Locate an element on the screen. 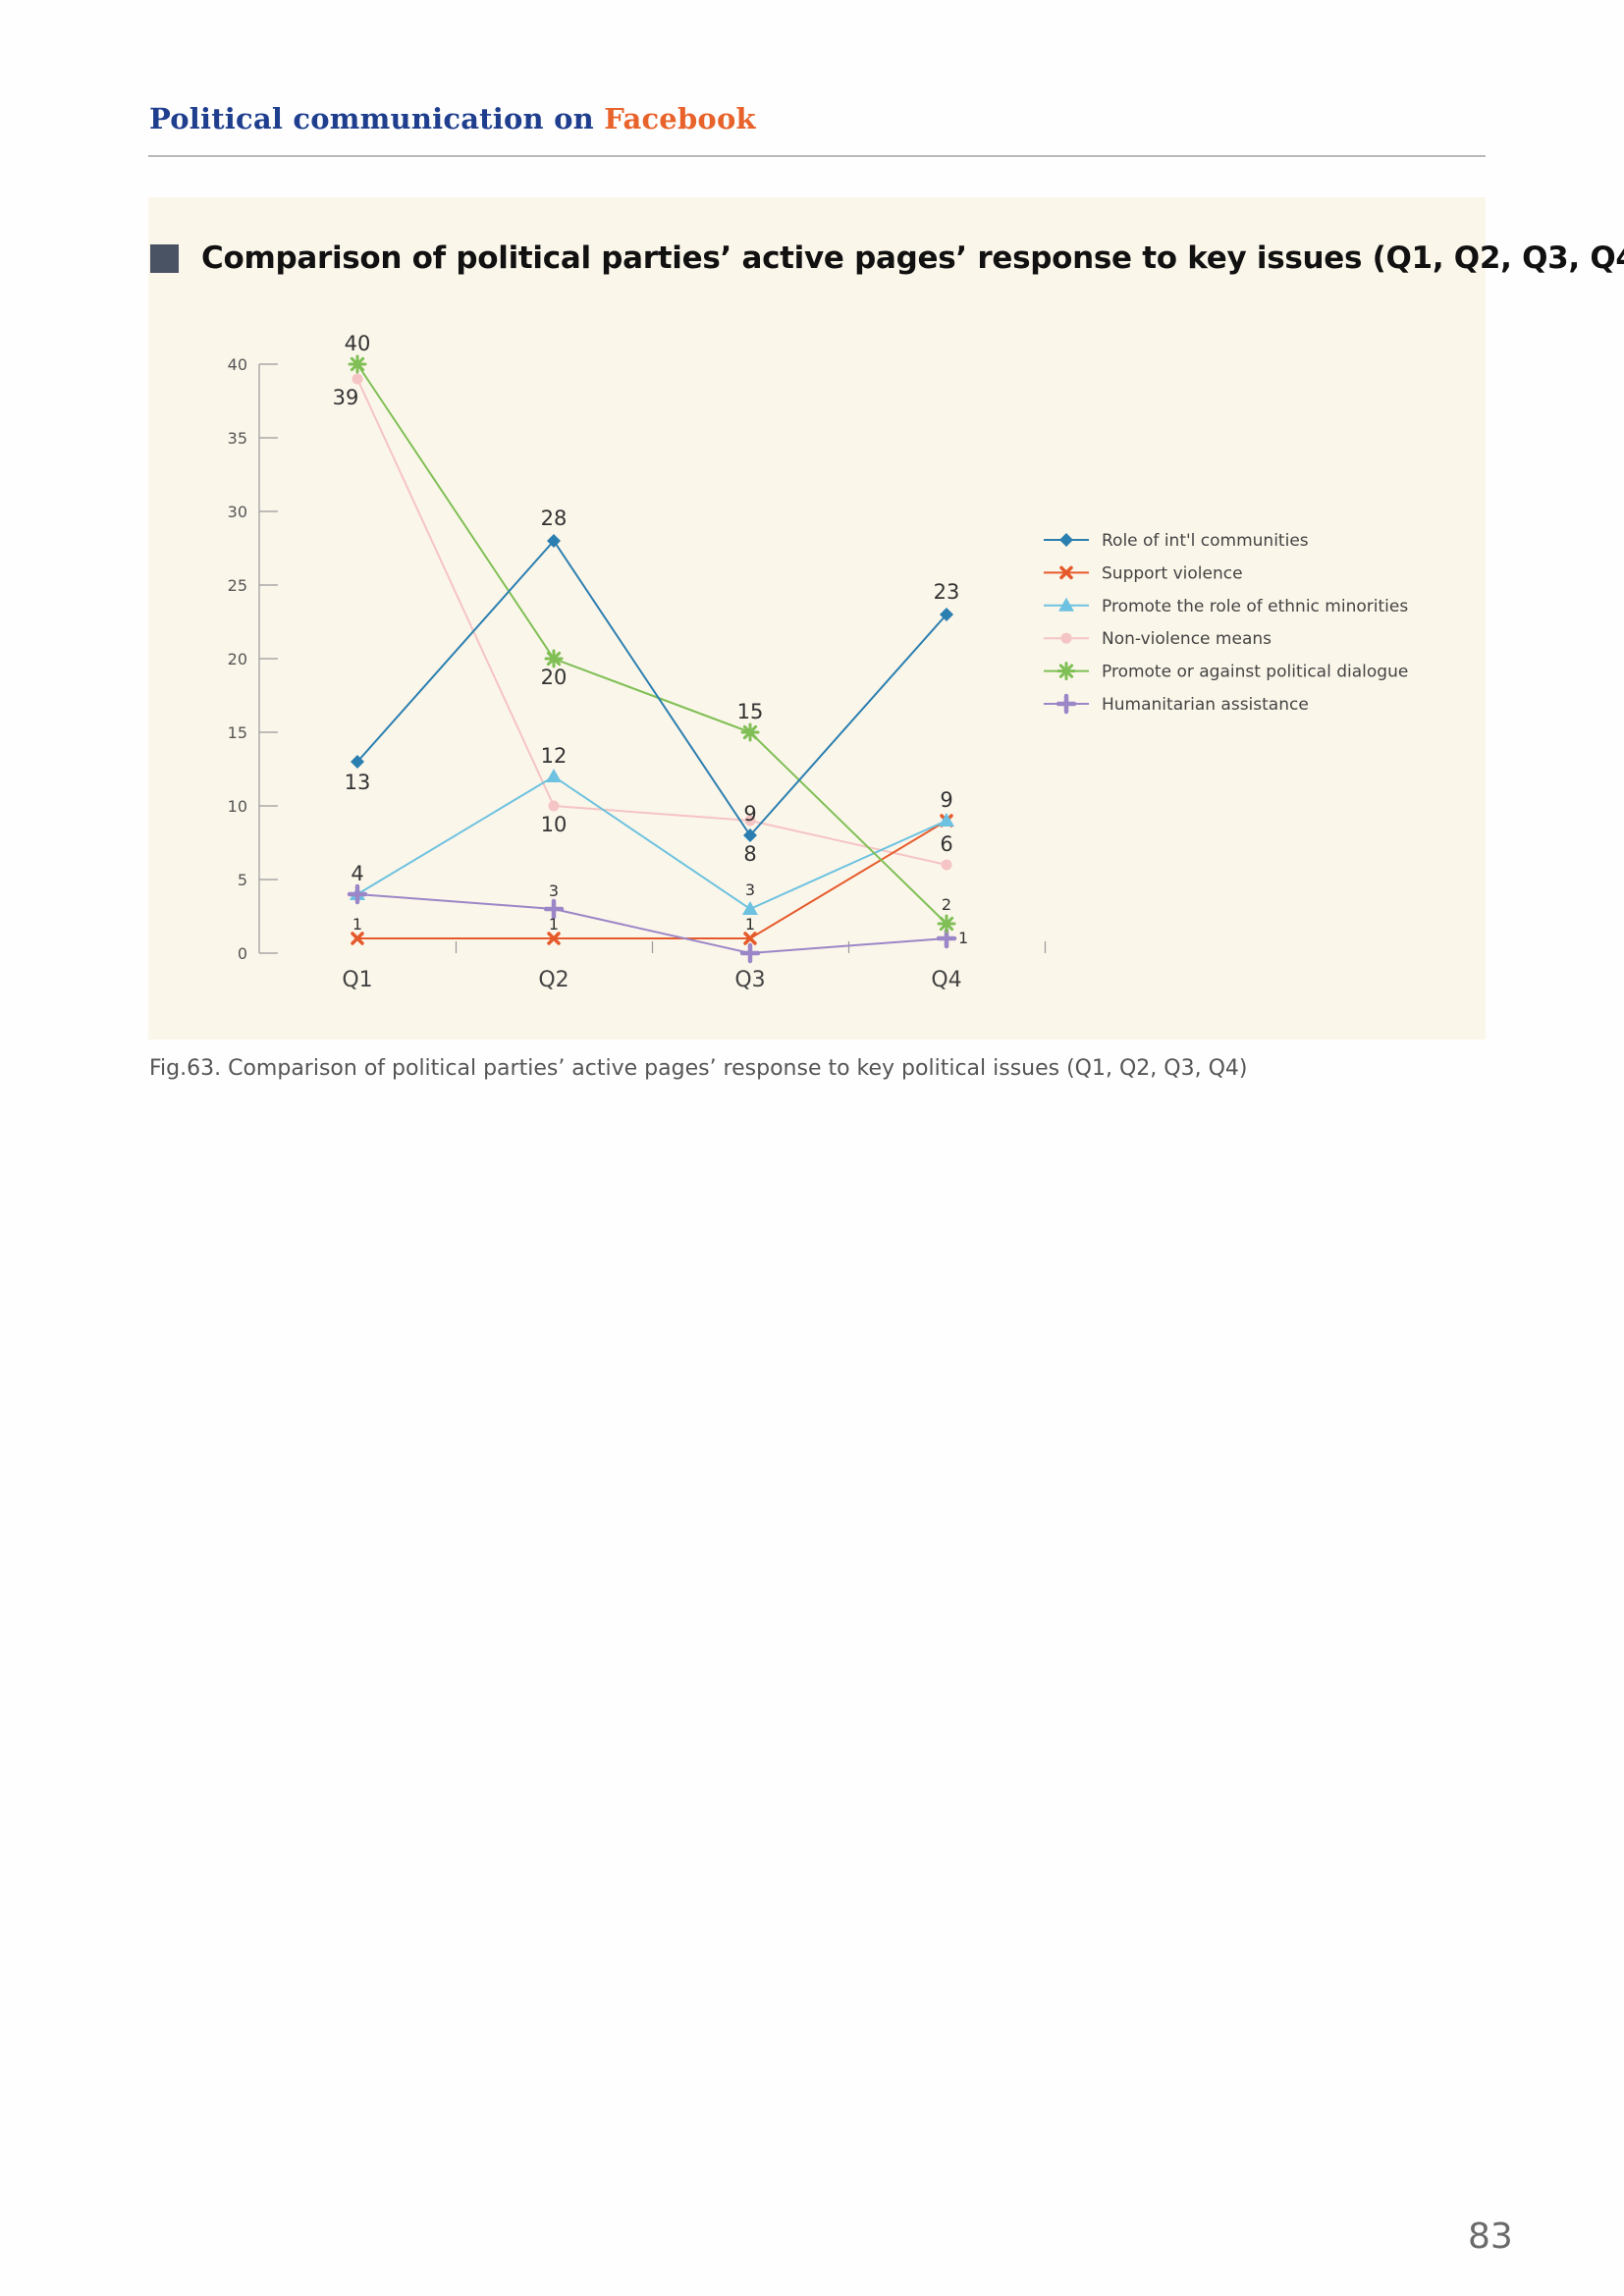  legend-label: Promote the role of ethnic minorities is located at coordinates (1255, 606).